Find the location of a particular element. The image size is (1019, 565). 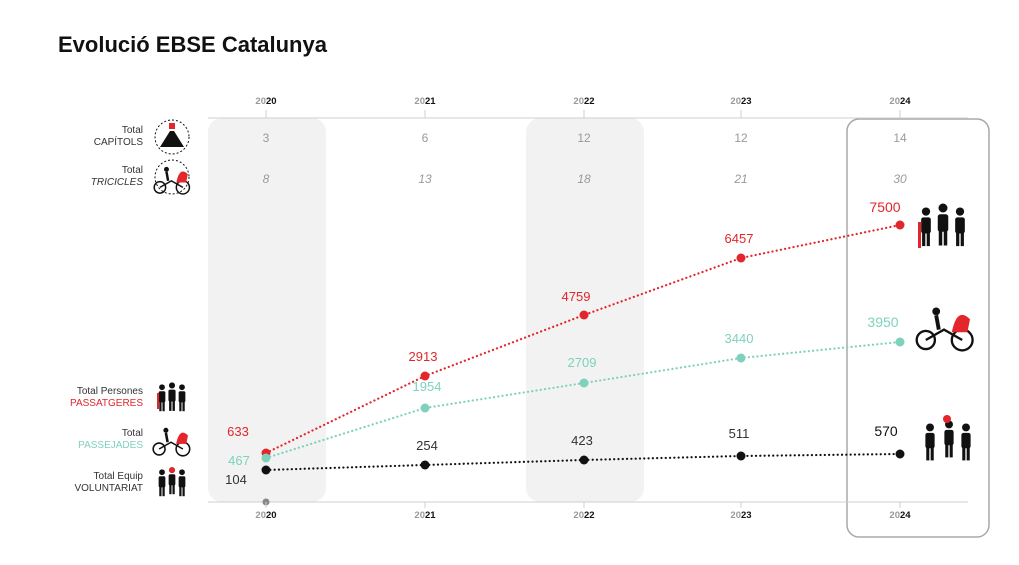

x-tick-label-bottom-2020: 2020 is located at coordinates (265, 515).